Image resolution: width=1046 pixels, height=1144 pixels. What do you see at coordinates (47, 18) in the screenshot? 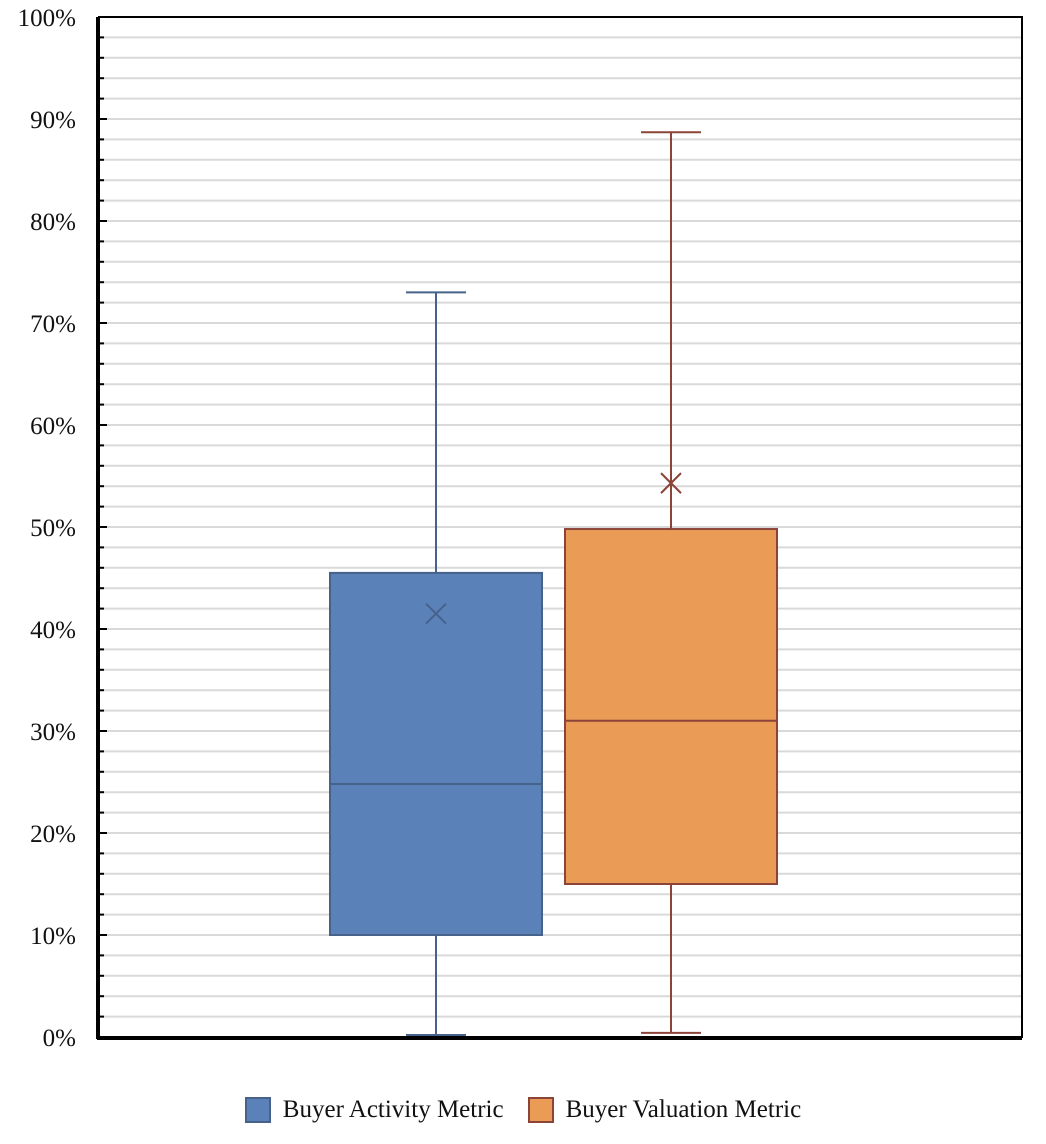
I see `y-tick-label: 100%` at bounding box center [47, 18].